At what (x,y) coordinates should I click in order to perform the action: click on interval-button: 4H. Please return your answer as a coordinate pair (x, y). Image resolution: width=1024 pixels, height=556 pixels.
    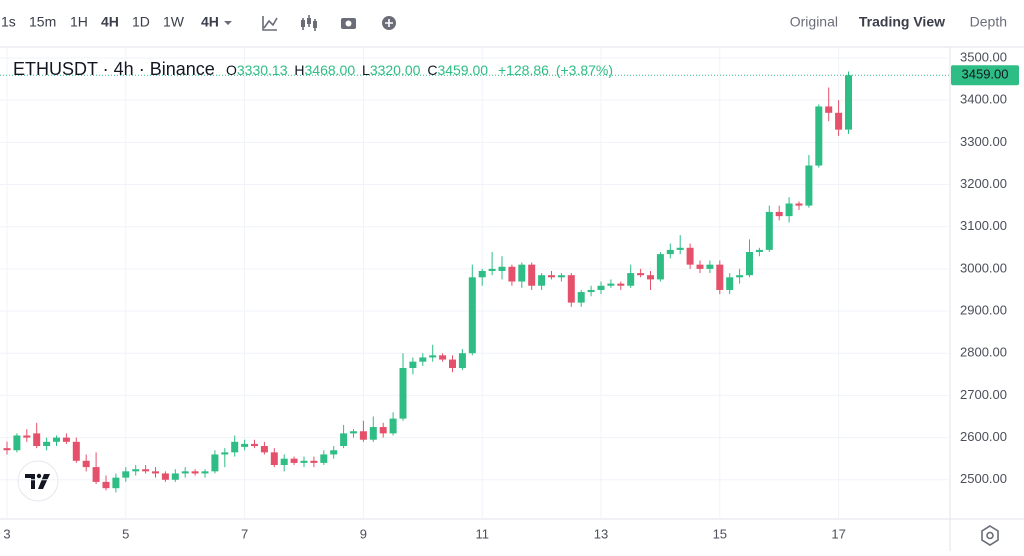
    Looking at the image, I should click on (110, 22).